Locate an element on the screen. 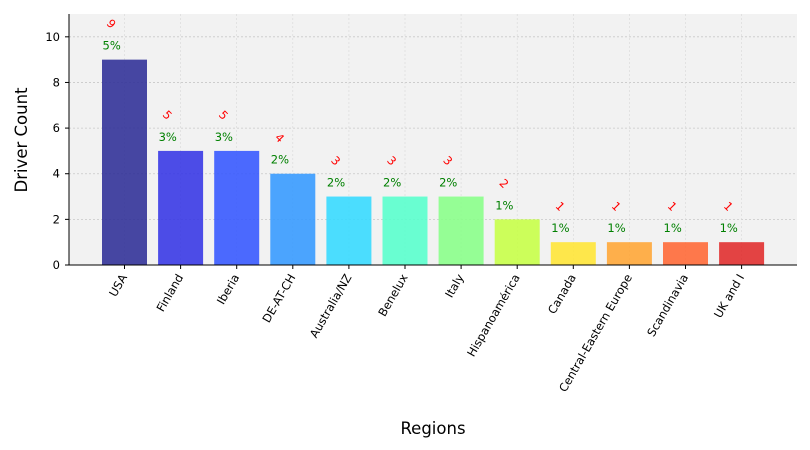 The image size is (810, 450). y-axis-ticks: 0 2 4 6 8 10 is located at coordinates (57, 151).